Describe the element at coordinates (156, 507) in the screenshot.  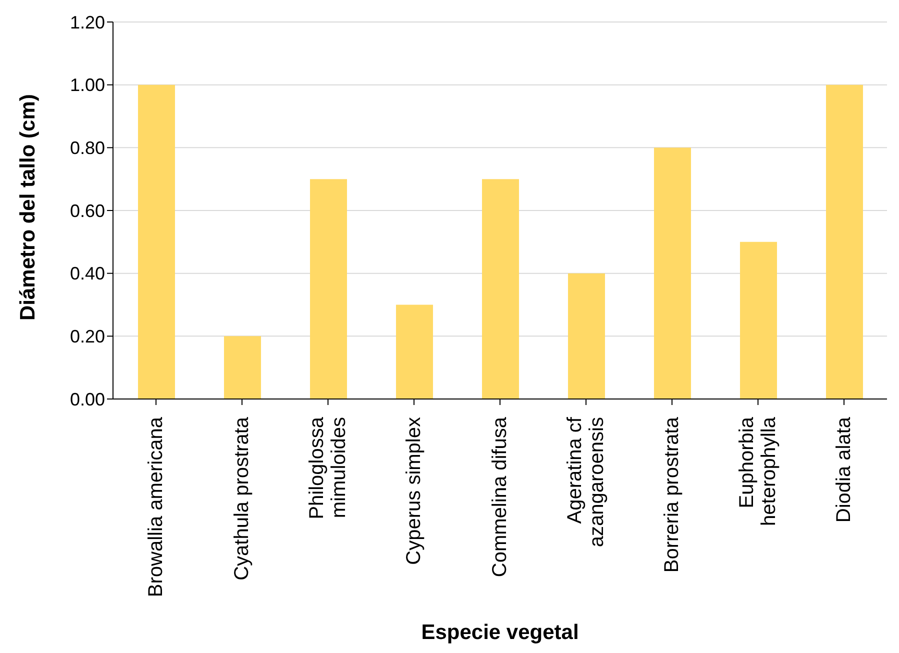
I see `x-tick-label: Browallia americana` at that location.